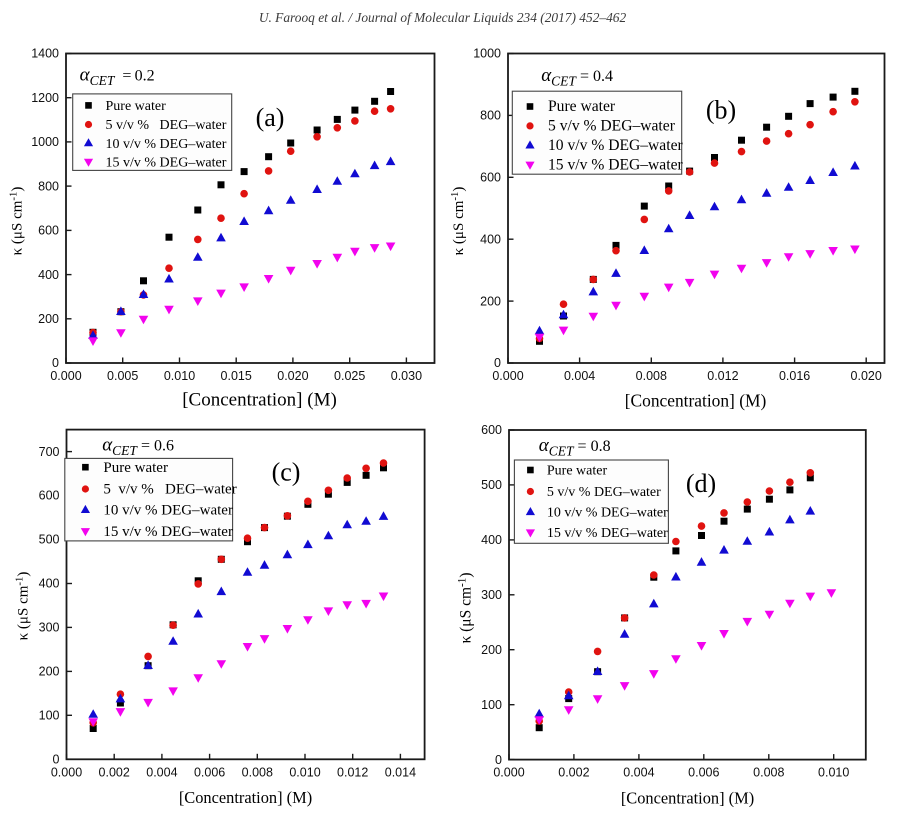  I want to click on svg-text: 0.005, so click(122, 376).